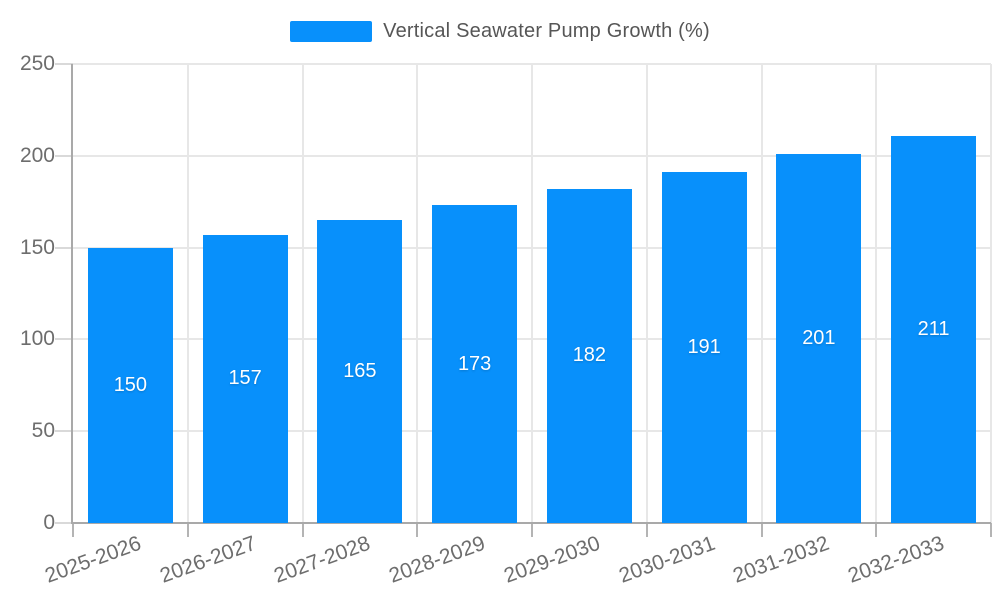  What do you see at coordinates (896, 559) in the screenshot?
I see `x-tick-label: 2032-2033` at bounding box center [896, 559].